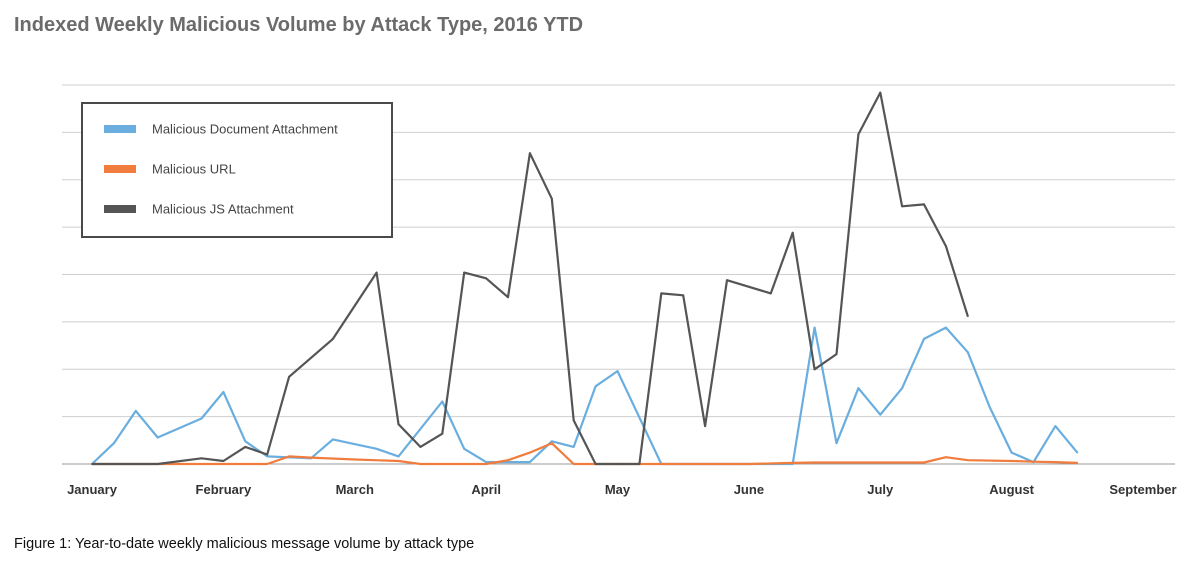 This screenshot has width=1200, height=571. What do you see at coordinates (486, 489) in the screenshot?
I see `x-tick-label: April` at bounding box center [486, 489].